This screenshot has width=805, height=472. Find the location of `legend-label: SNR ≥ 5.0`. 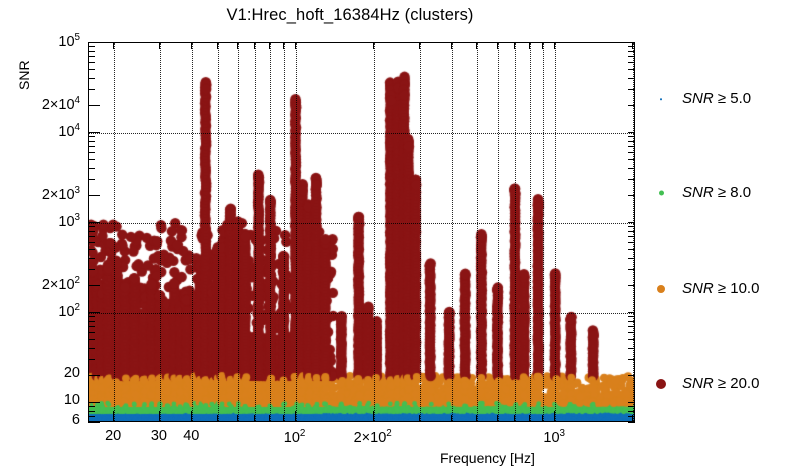

legend-label: SNR ≥ 5.0 is located at coordinates (717, 98).